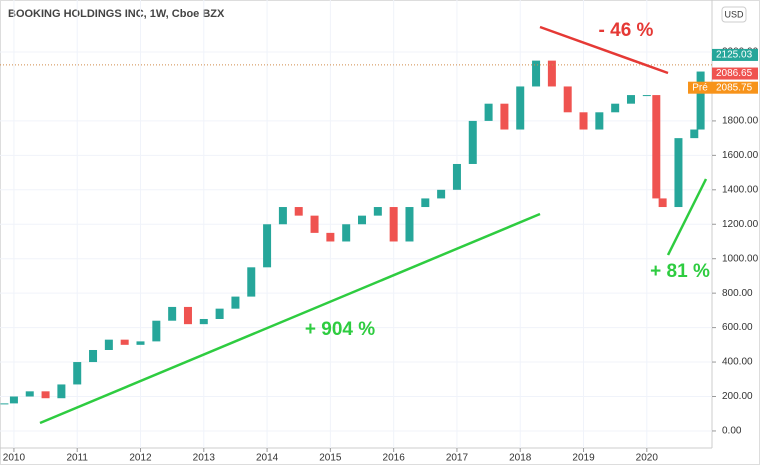 This screenshot has height=465, width=760. What do you see at coordinates (737, 396) in the screenshot?
I see `y-tick-label: 200.00` at bounding box center [737, 396].